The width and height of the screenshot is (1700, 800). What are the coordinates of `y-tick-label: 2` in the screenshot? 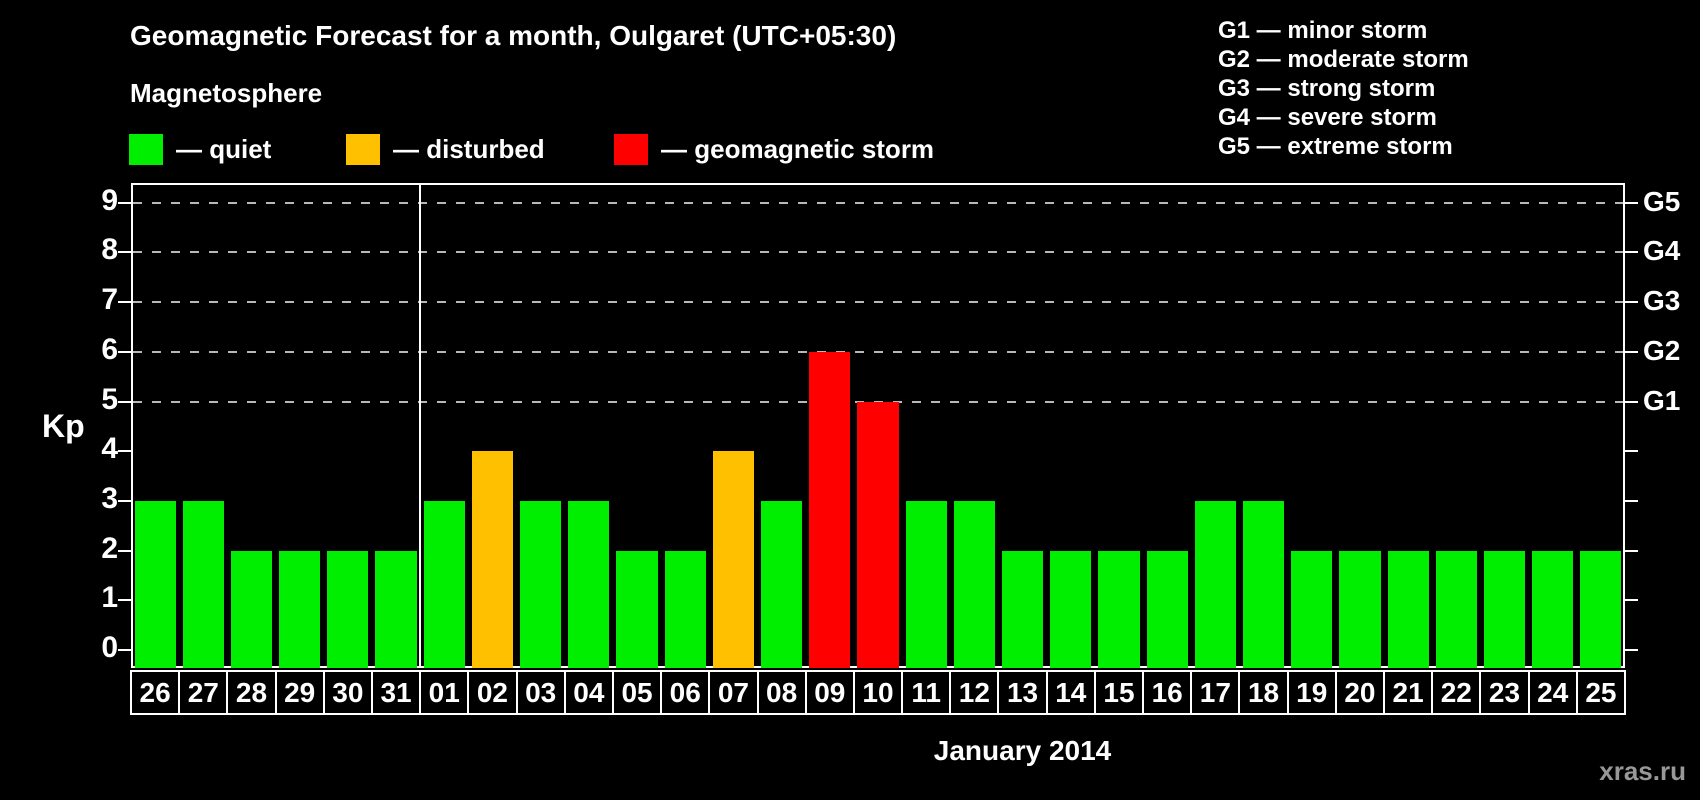 It's located at (109, 548).